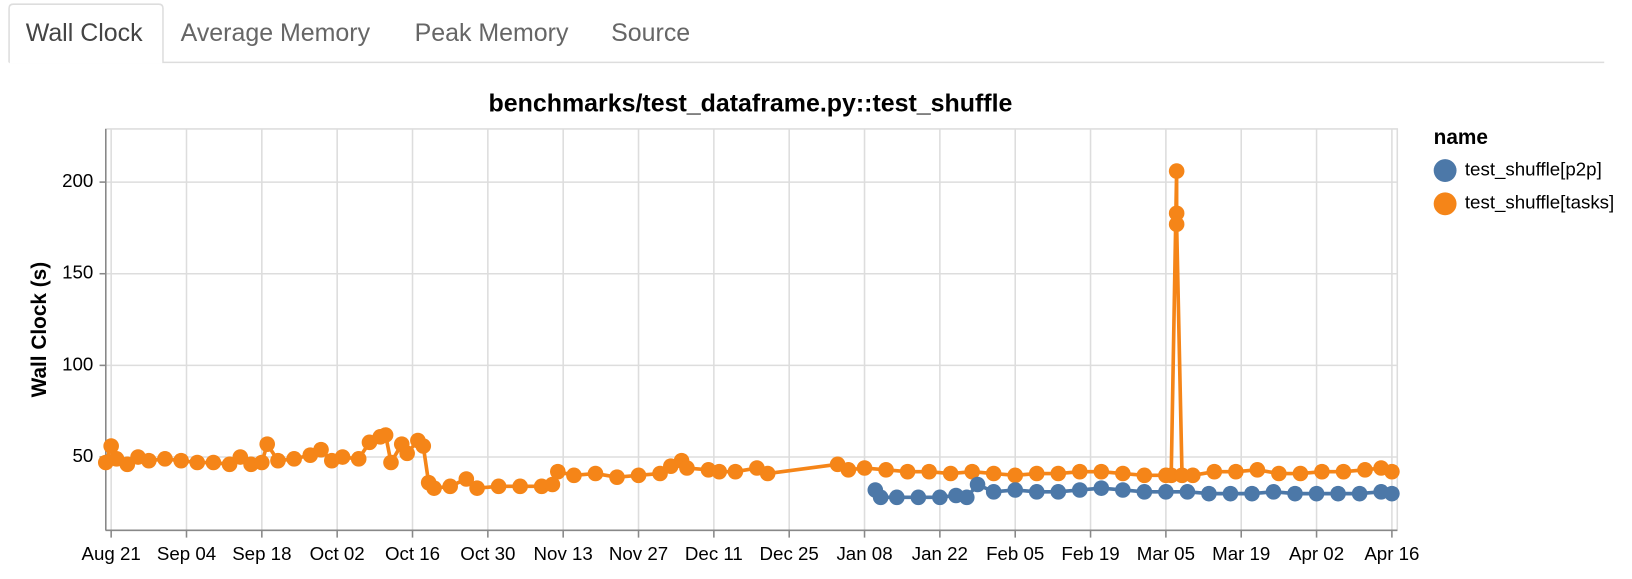 Image resolution: width=1632 pixels, height=579 pixels. What do you see at coordinates (186, 553) in the screenshot?
I see `x-tick-label: Sep 04` at bounding box center [186, 553].